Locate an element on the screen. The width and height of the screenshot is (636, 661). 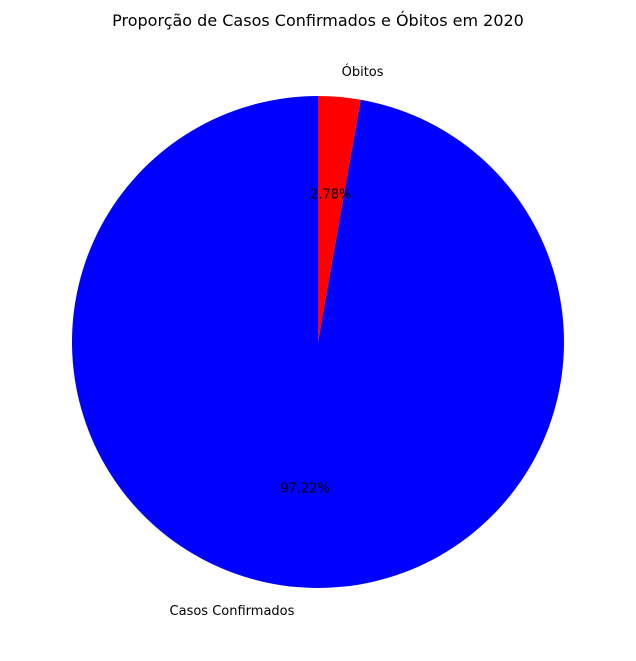
slice-percent-casos-confirmados: 97.22% is located at coordinates (305, 489).